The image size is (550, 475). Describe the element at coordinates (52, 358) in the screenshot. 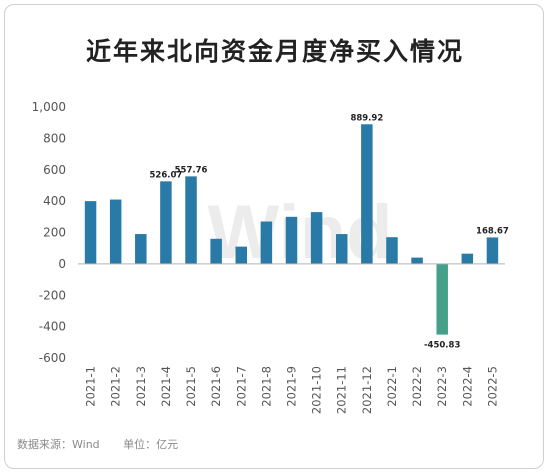

I see `y-tick-label: -600` at that location.